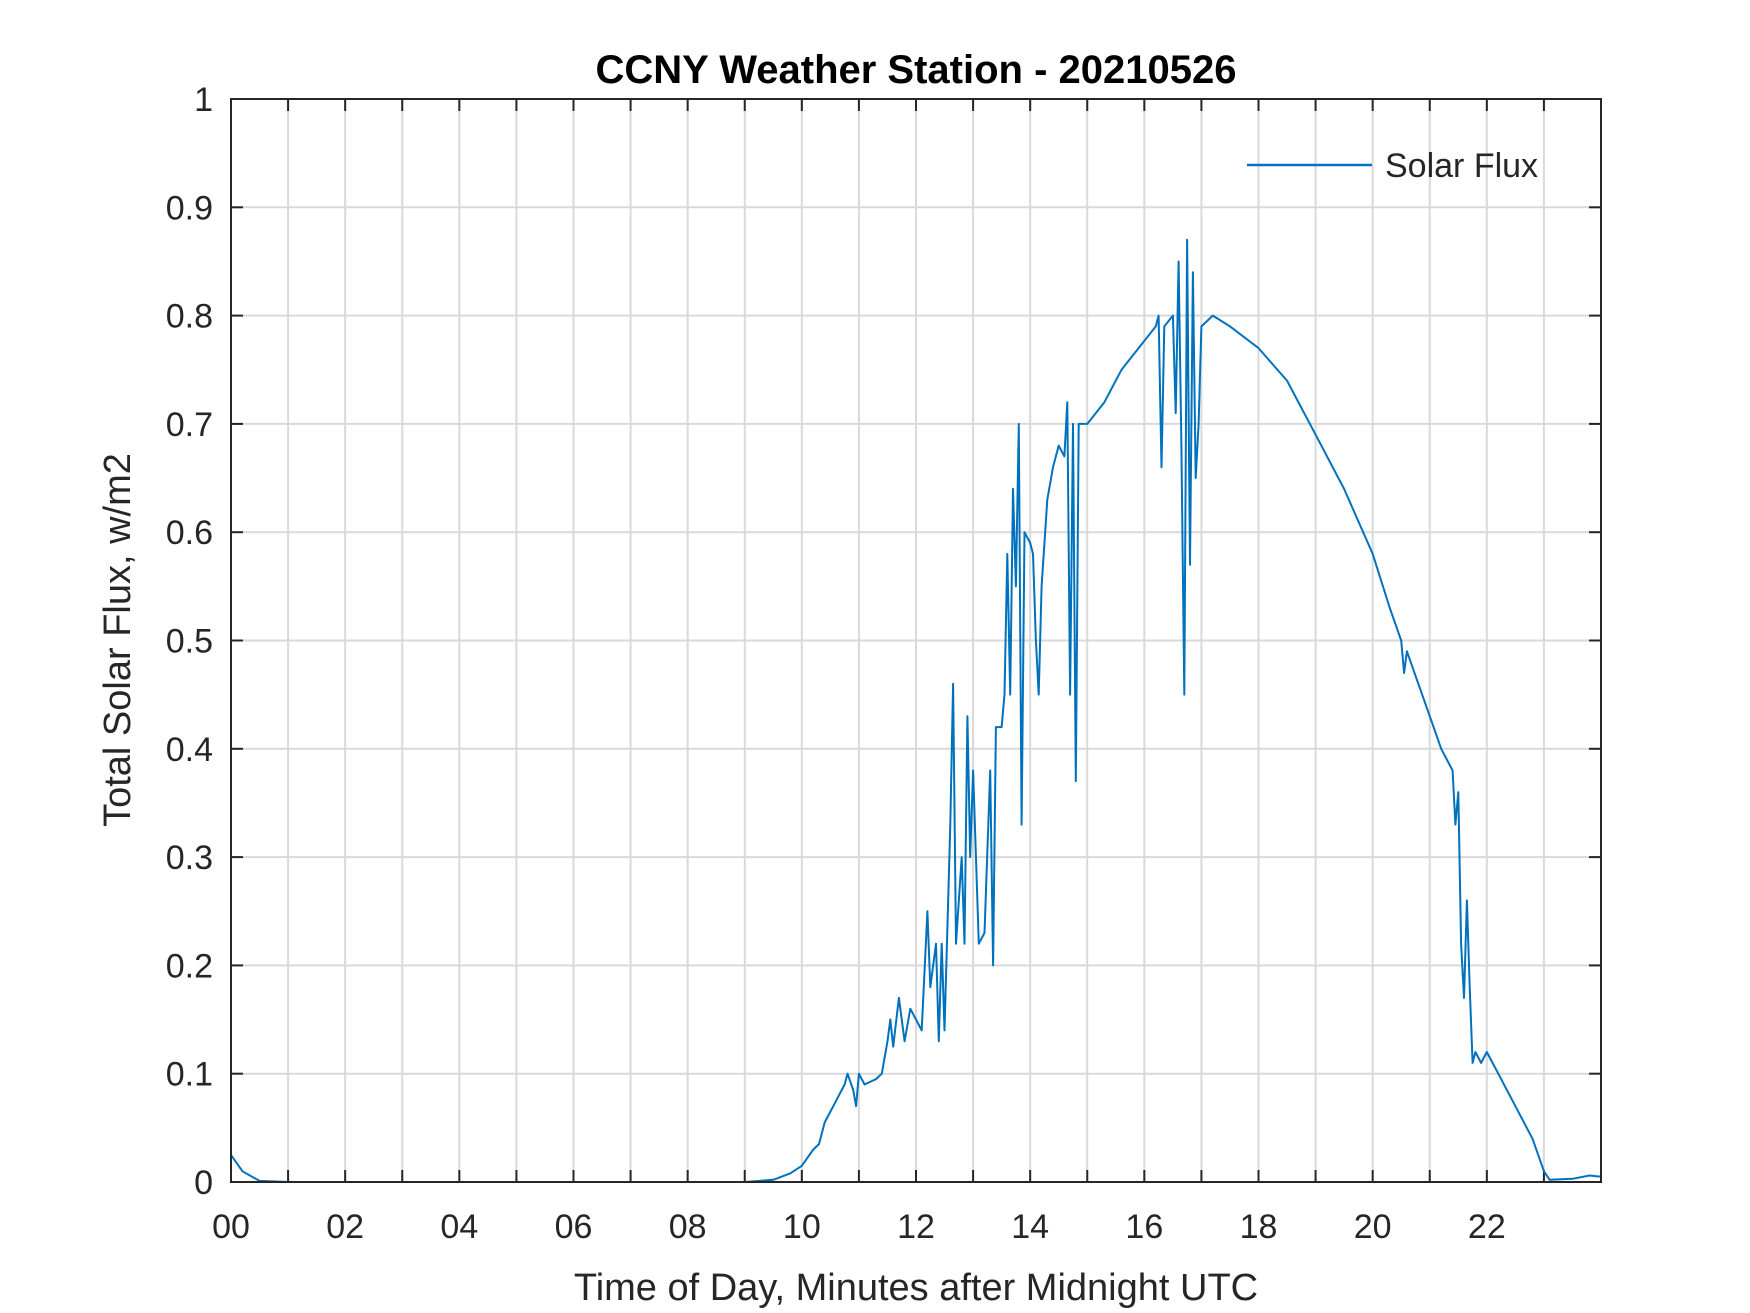 The width and height of the screenshot is (1750, 1313). I want to click on y-tick-label: 0.6, so click(189, 533).